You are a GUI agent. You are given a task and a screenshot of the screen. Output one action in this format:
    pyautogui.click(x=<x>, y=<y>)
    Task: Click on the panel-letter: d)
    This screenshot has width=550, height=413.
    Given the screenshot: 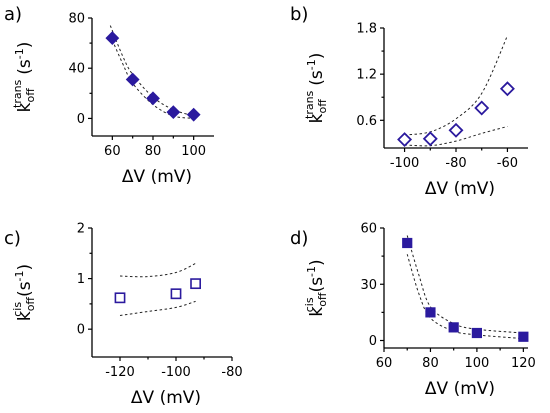 What is the action you would take?
    pyautogui.click(x=299, y=238)
    